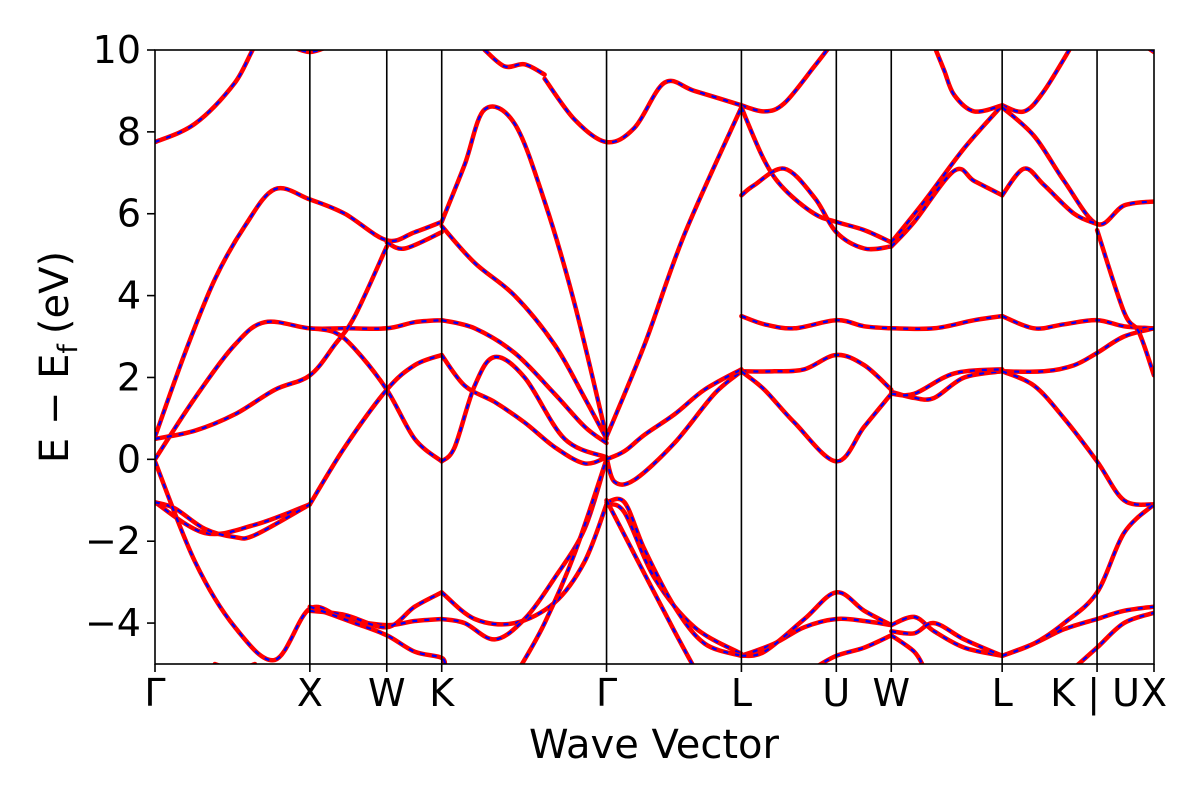  What do you see at coordinates (117, 50) in the screenshot?
I see `y-tick-label: 10` at bounding box center [117, 50].